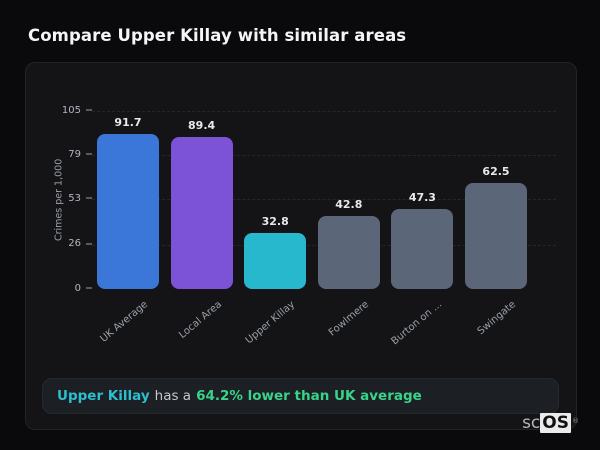 This screenshot has width=600, height=450. What do you see at coordinates (77, 288) in the screenshot?
I see `y-tick-label: 0` at bounding box center [77, 288].